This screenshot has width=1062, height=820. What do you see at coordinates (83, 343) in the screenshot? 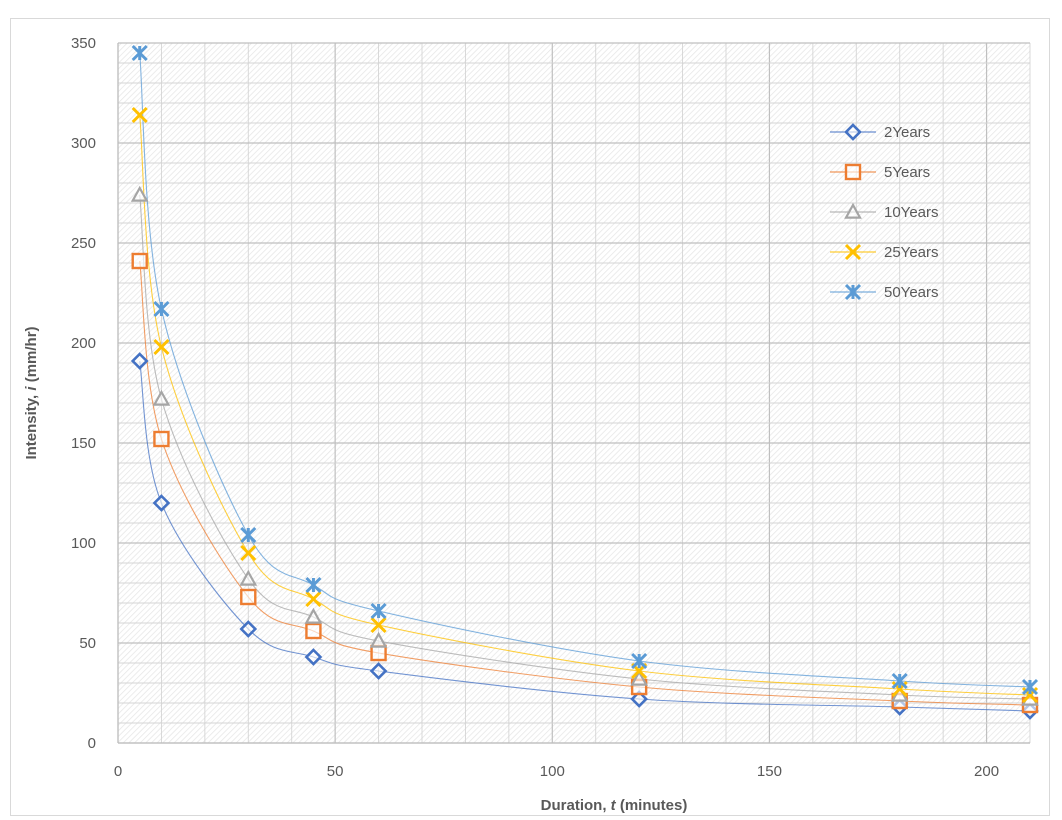
I see `y-tick-label: 200` at bounding box center [83, 343].